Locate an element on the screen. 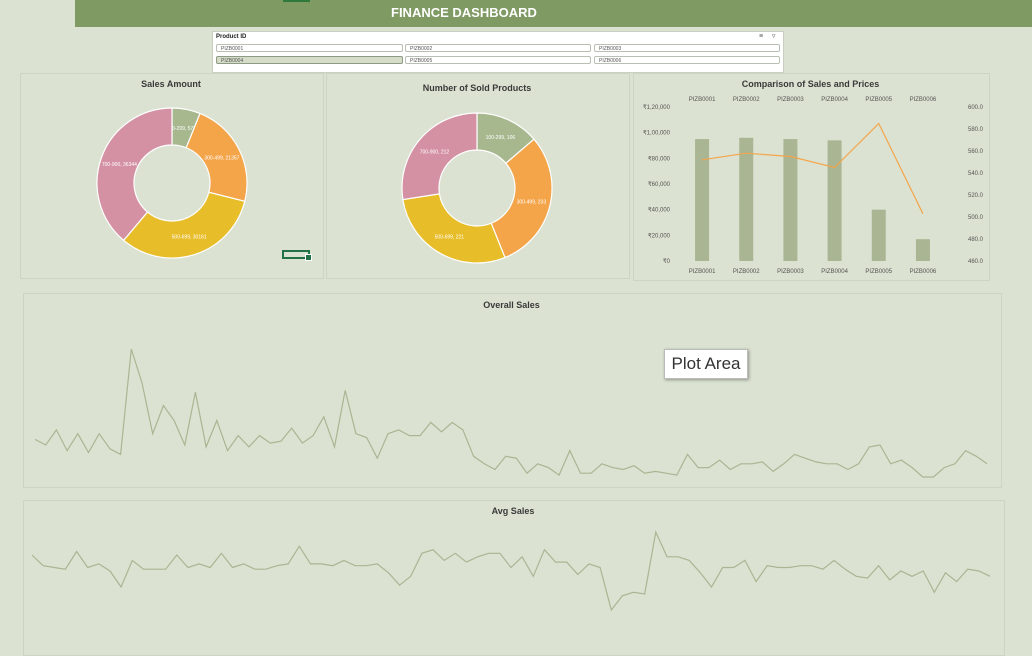  slicer-item-pizb0006: PIZB0006 is located at coordinates (687, 60).